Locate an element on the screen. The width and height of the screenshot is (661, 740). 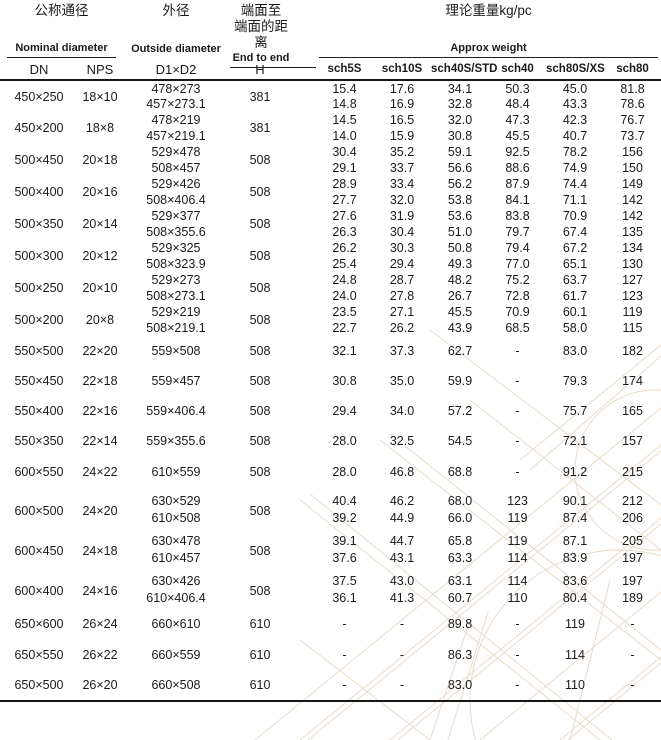
weight-cell-sch10s: 17.6 is located at coordinates (402, 88).